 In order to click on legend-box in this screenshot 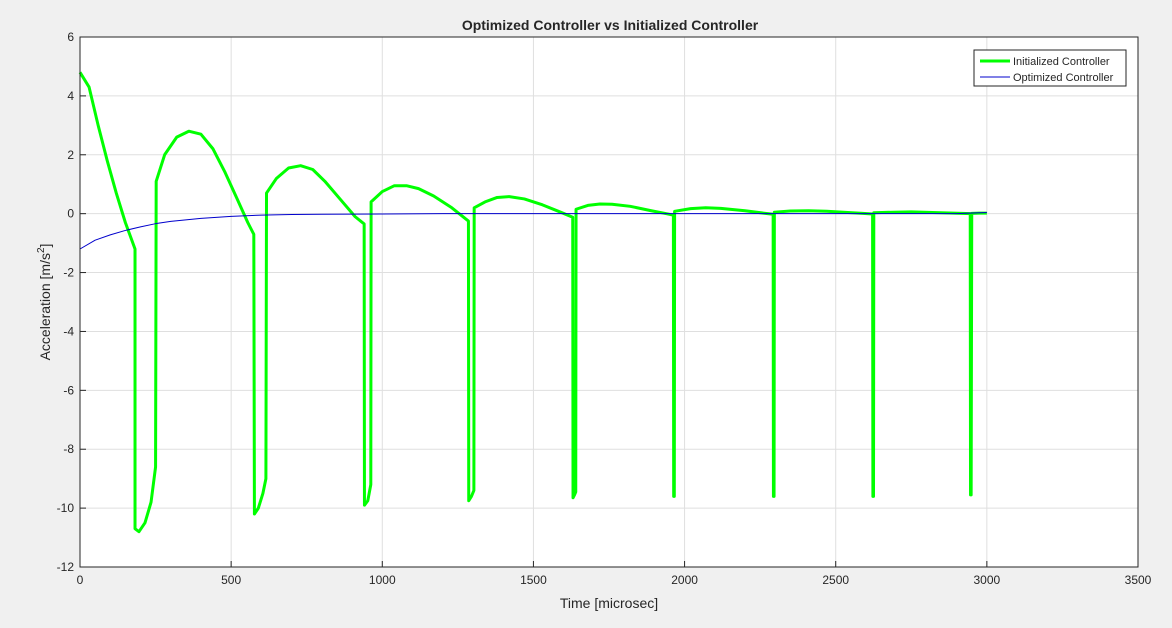, I will do `click(1050, 68)`.